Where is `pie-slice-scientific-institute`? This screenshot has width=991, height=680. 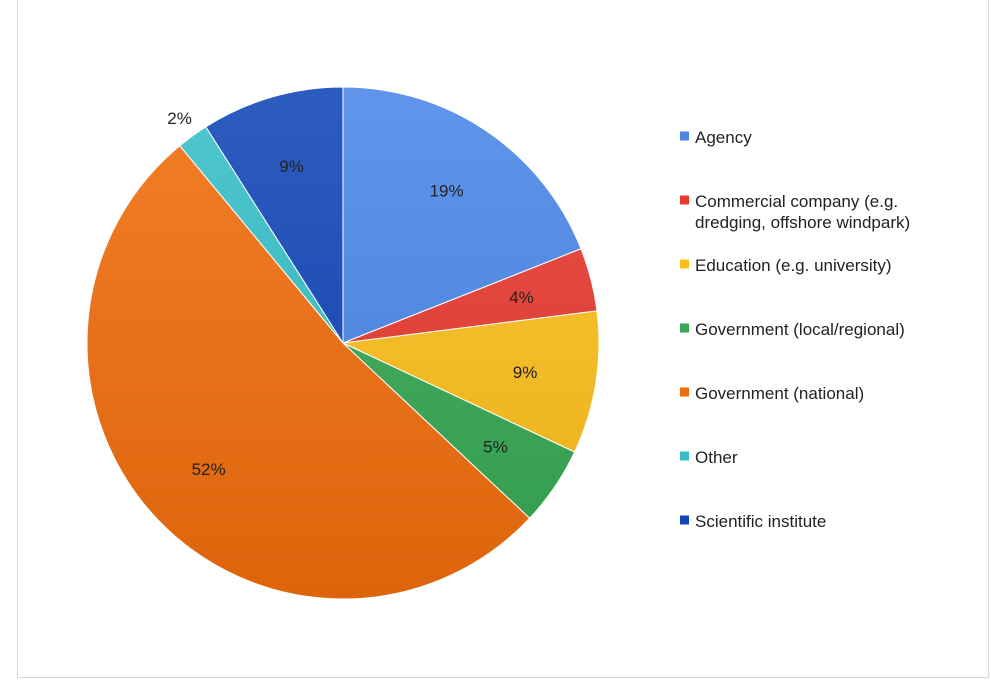
pie-slice-scientific-institute is located at coordinates (274, 215).